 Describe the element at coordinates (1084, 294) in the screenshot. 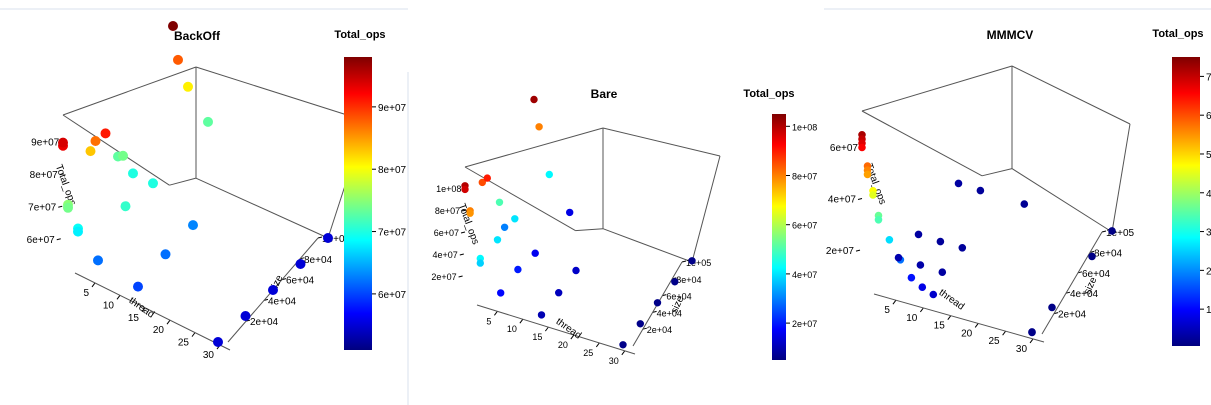

I see `y-tick-label: 4e+04` at that location.